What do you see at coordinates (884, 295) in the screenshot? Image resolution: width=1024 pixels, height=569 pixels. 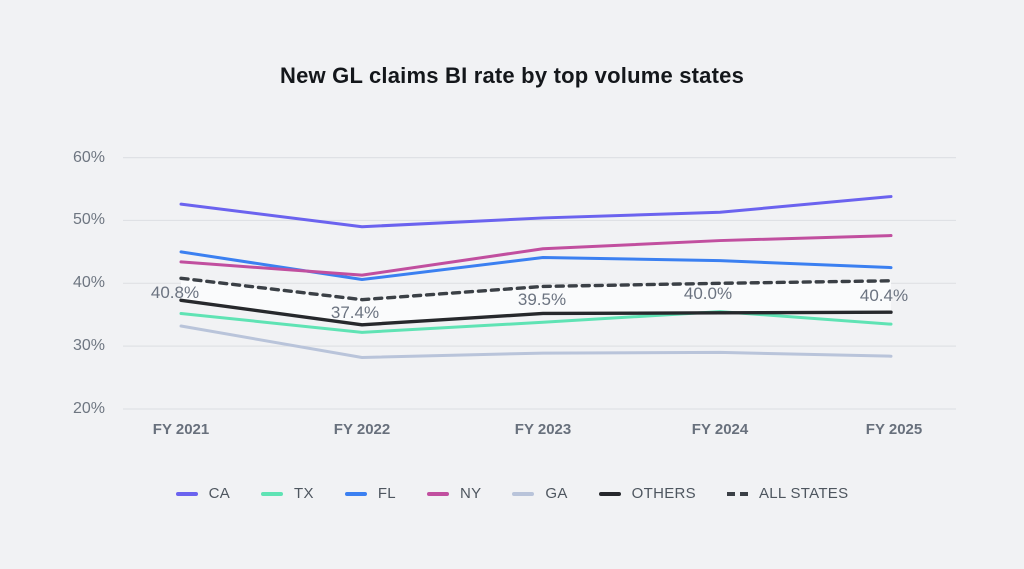 I see `point-label-fy-2025: 40.4%` at bounding box center [884, 295].